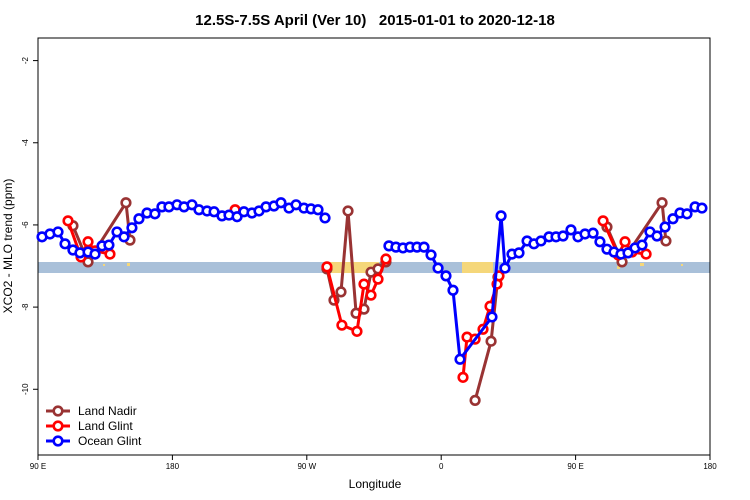 The height and width of the screenshot is (500, 750). Describe the element at coordinates (25, 225) in the screenshot. I see `y-tick-label: -6` at that location.